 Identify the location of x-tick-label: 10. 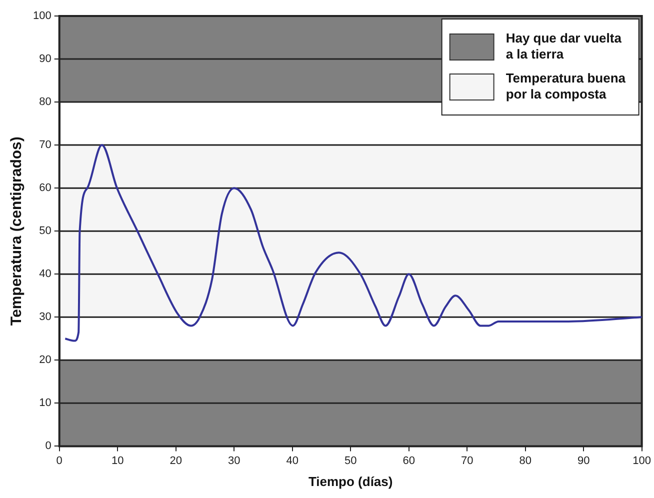
(117, 460).